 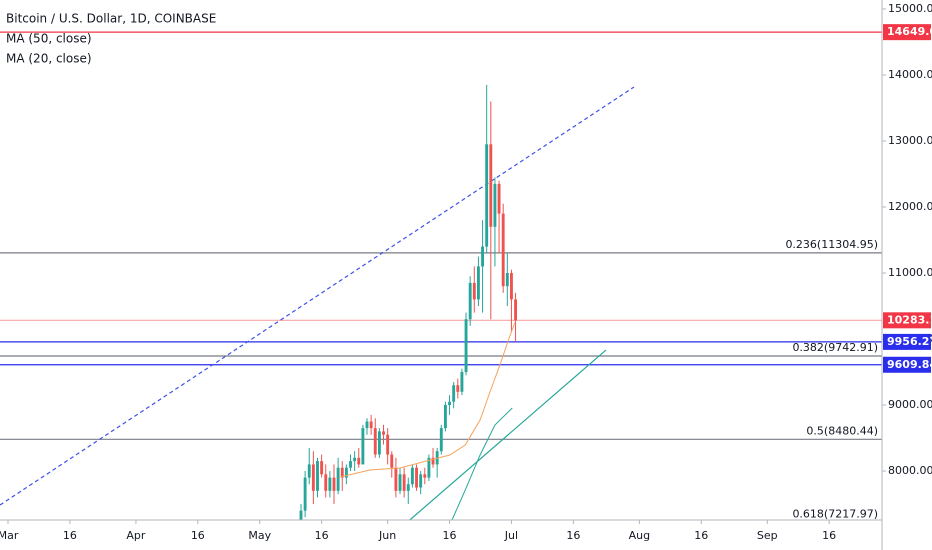 What do you see at coordinates (842, 430) in the screenshot?
I see `fib-label: 0.5(8480.44)` at bounding box center [842, 430].